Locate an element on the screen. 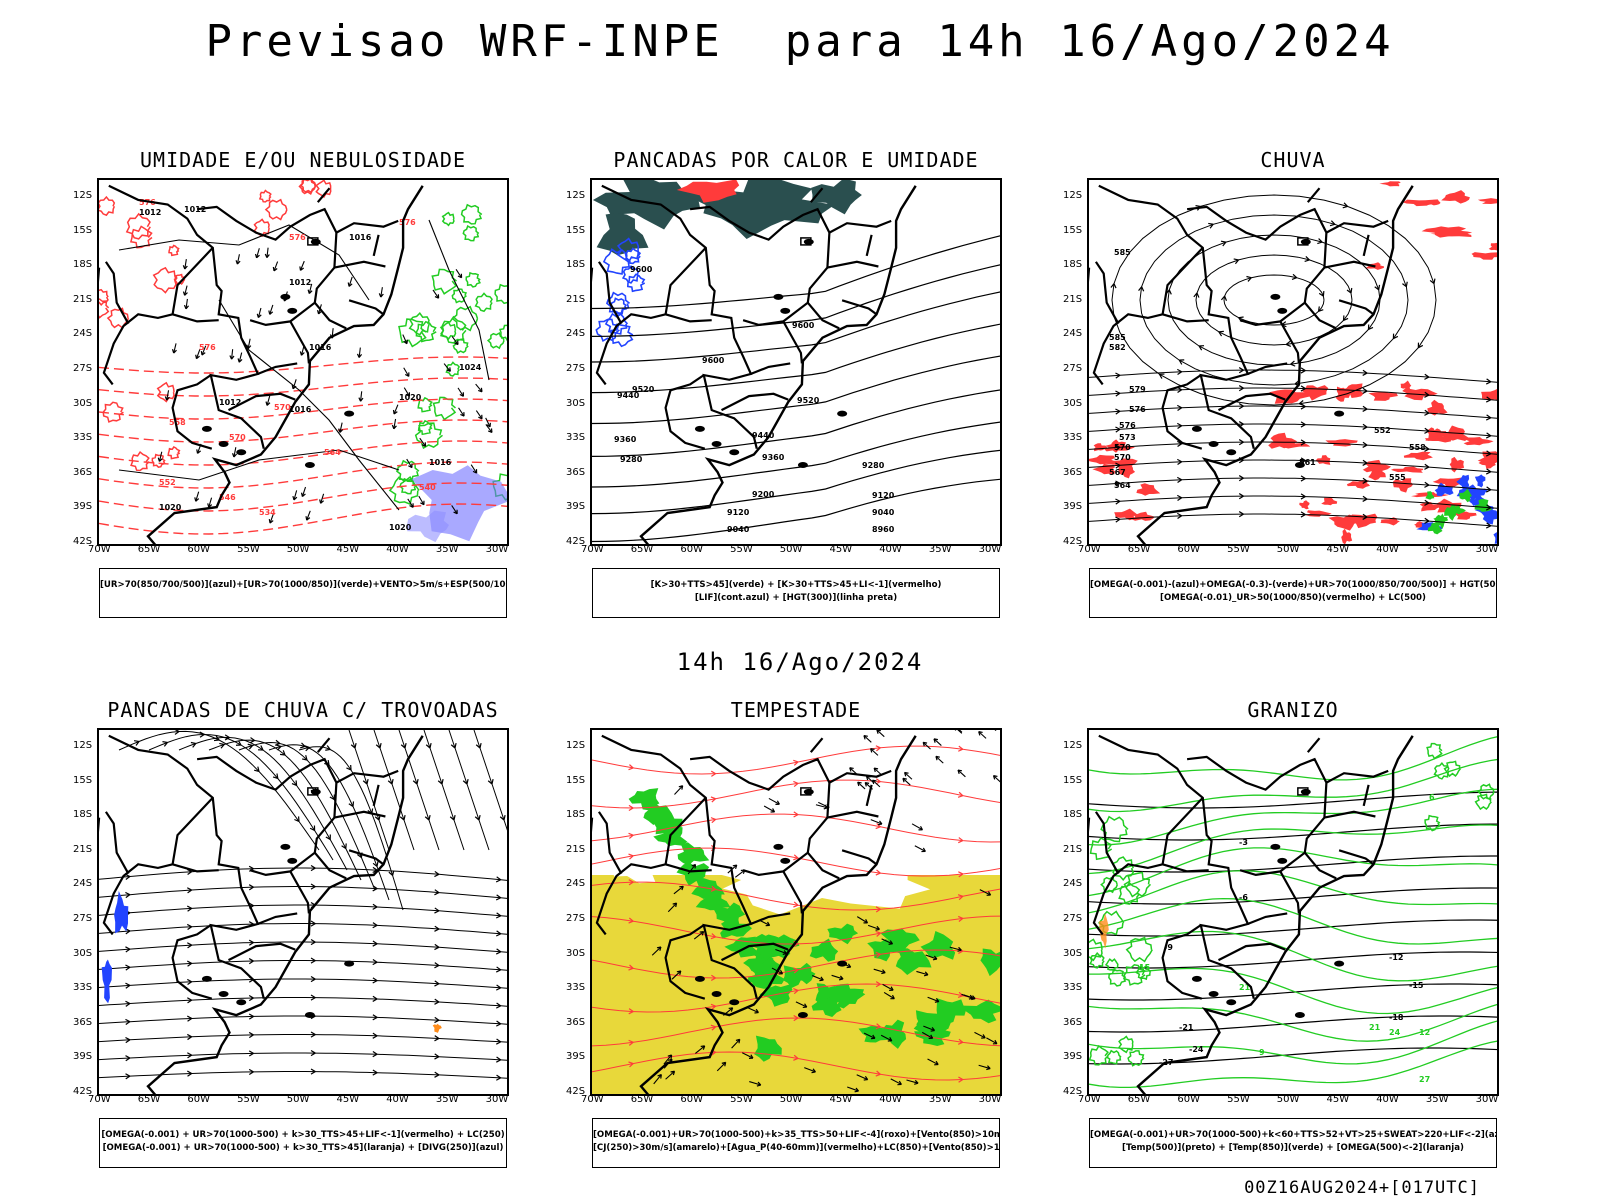  longitude-tick-label: 65W is located at coordinates (149, 1099).